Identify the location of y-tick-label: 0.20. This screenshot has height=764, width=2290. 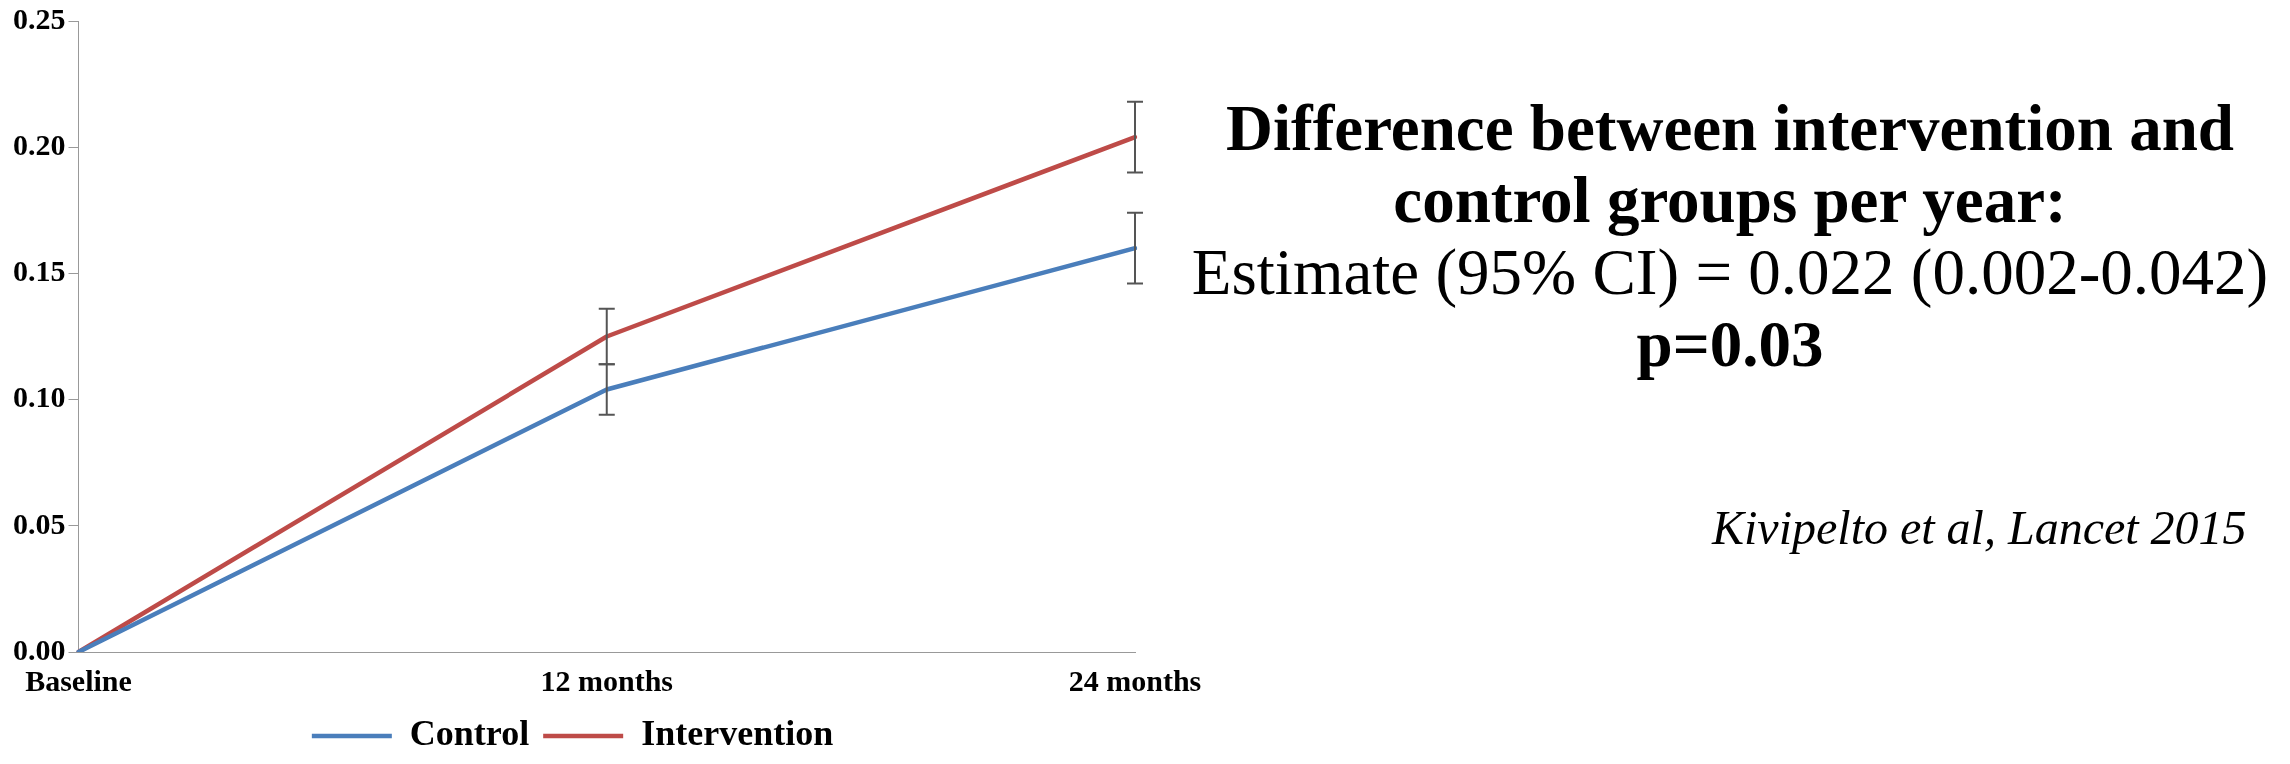
(39, 144).